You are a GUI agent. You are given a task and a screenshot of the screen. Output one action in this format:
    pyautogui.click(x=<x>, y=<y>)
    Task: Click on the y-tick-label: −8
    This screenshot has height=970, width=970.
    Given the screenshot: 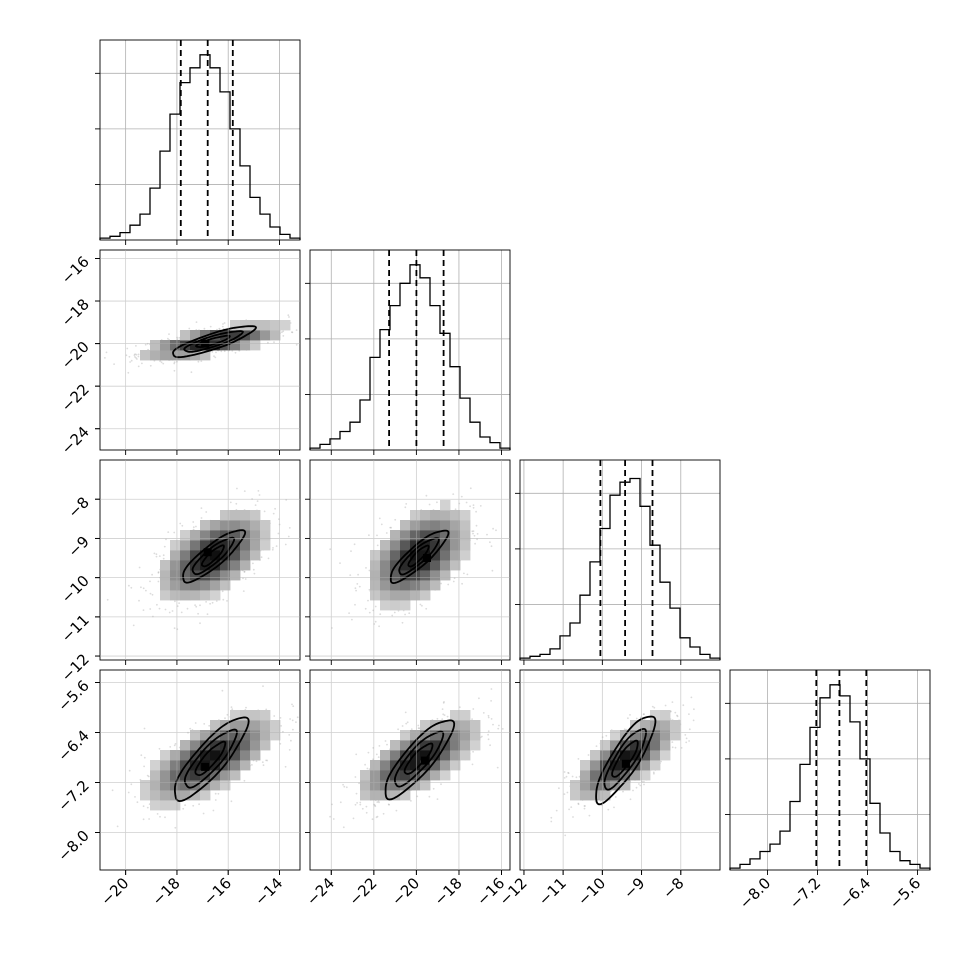 What is the action you would take?
    pyautogui.click(x=78, y=507)
    